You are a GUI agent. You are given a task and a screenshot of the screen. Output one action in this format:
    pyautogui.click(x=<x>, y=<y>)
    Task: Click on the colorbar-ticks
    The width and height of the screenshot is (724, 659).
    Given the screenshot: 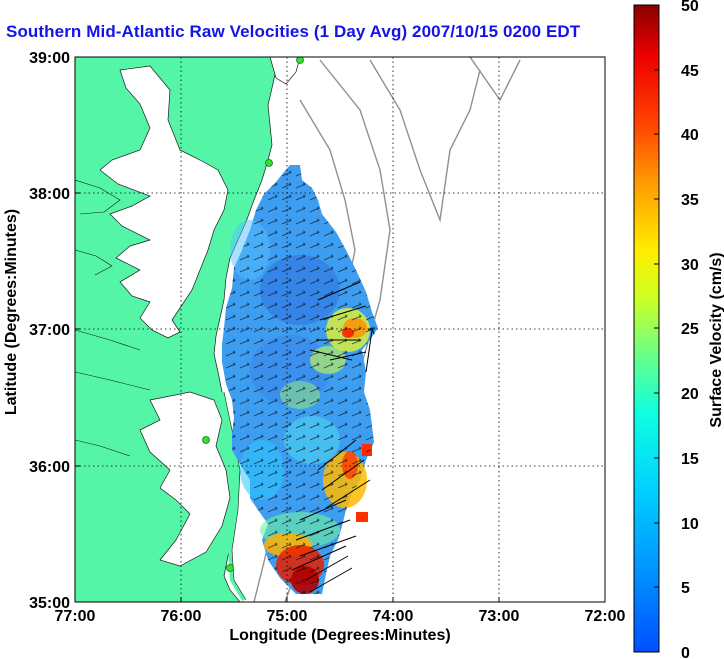 What is the action you would take?
    pyautogui.click(x=656, y=328)
    